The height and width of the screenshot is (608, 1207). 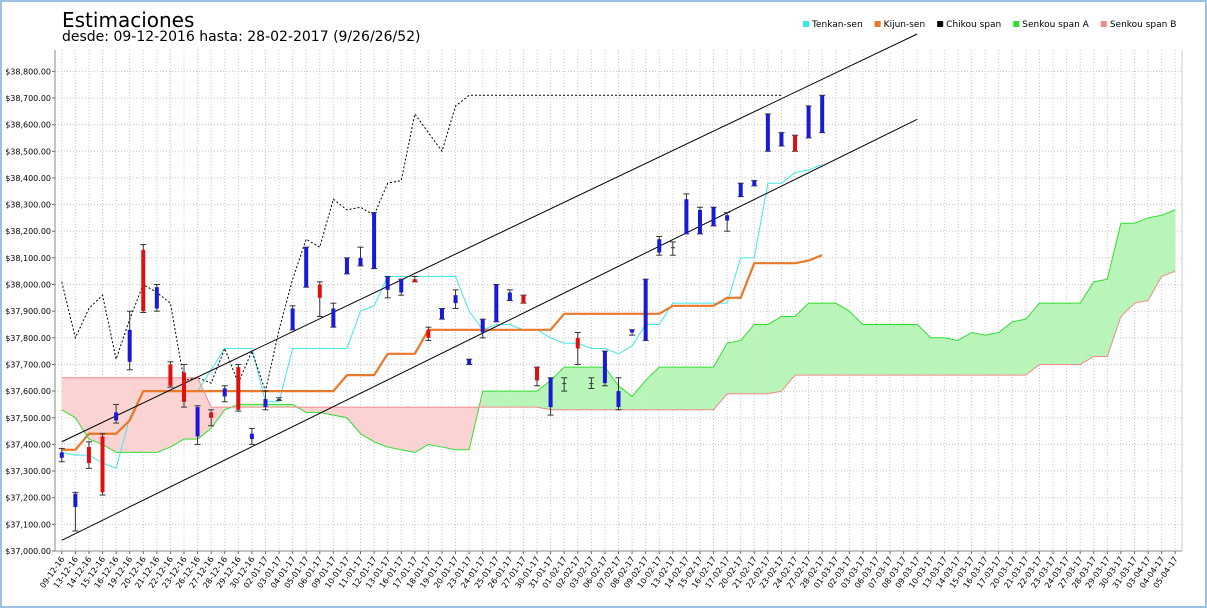 I want to click on y-tick-label: $37,700.00, so click(x=28, y=364).